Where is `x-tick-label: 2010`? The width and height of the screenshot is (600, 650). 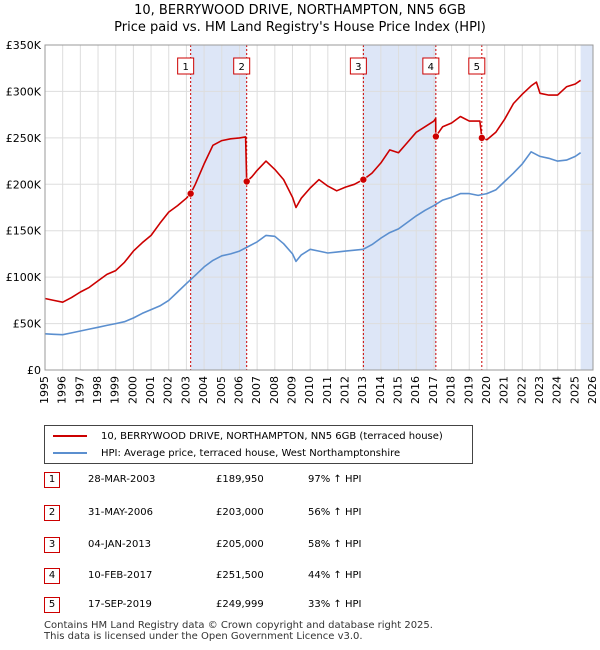
x-tick-label: 2010 is located at coordinates (309, 390).